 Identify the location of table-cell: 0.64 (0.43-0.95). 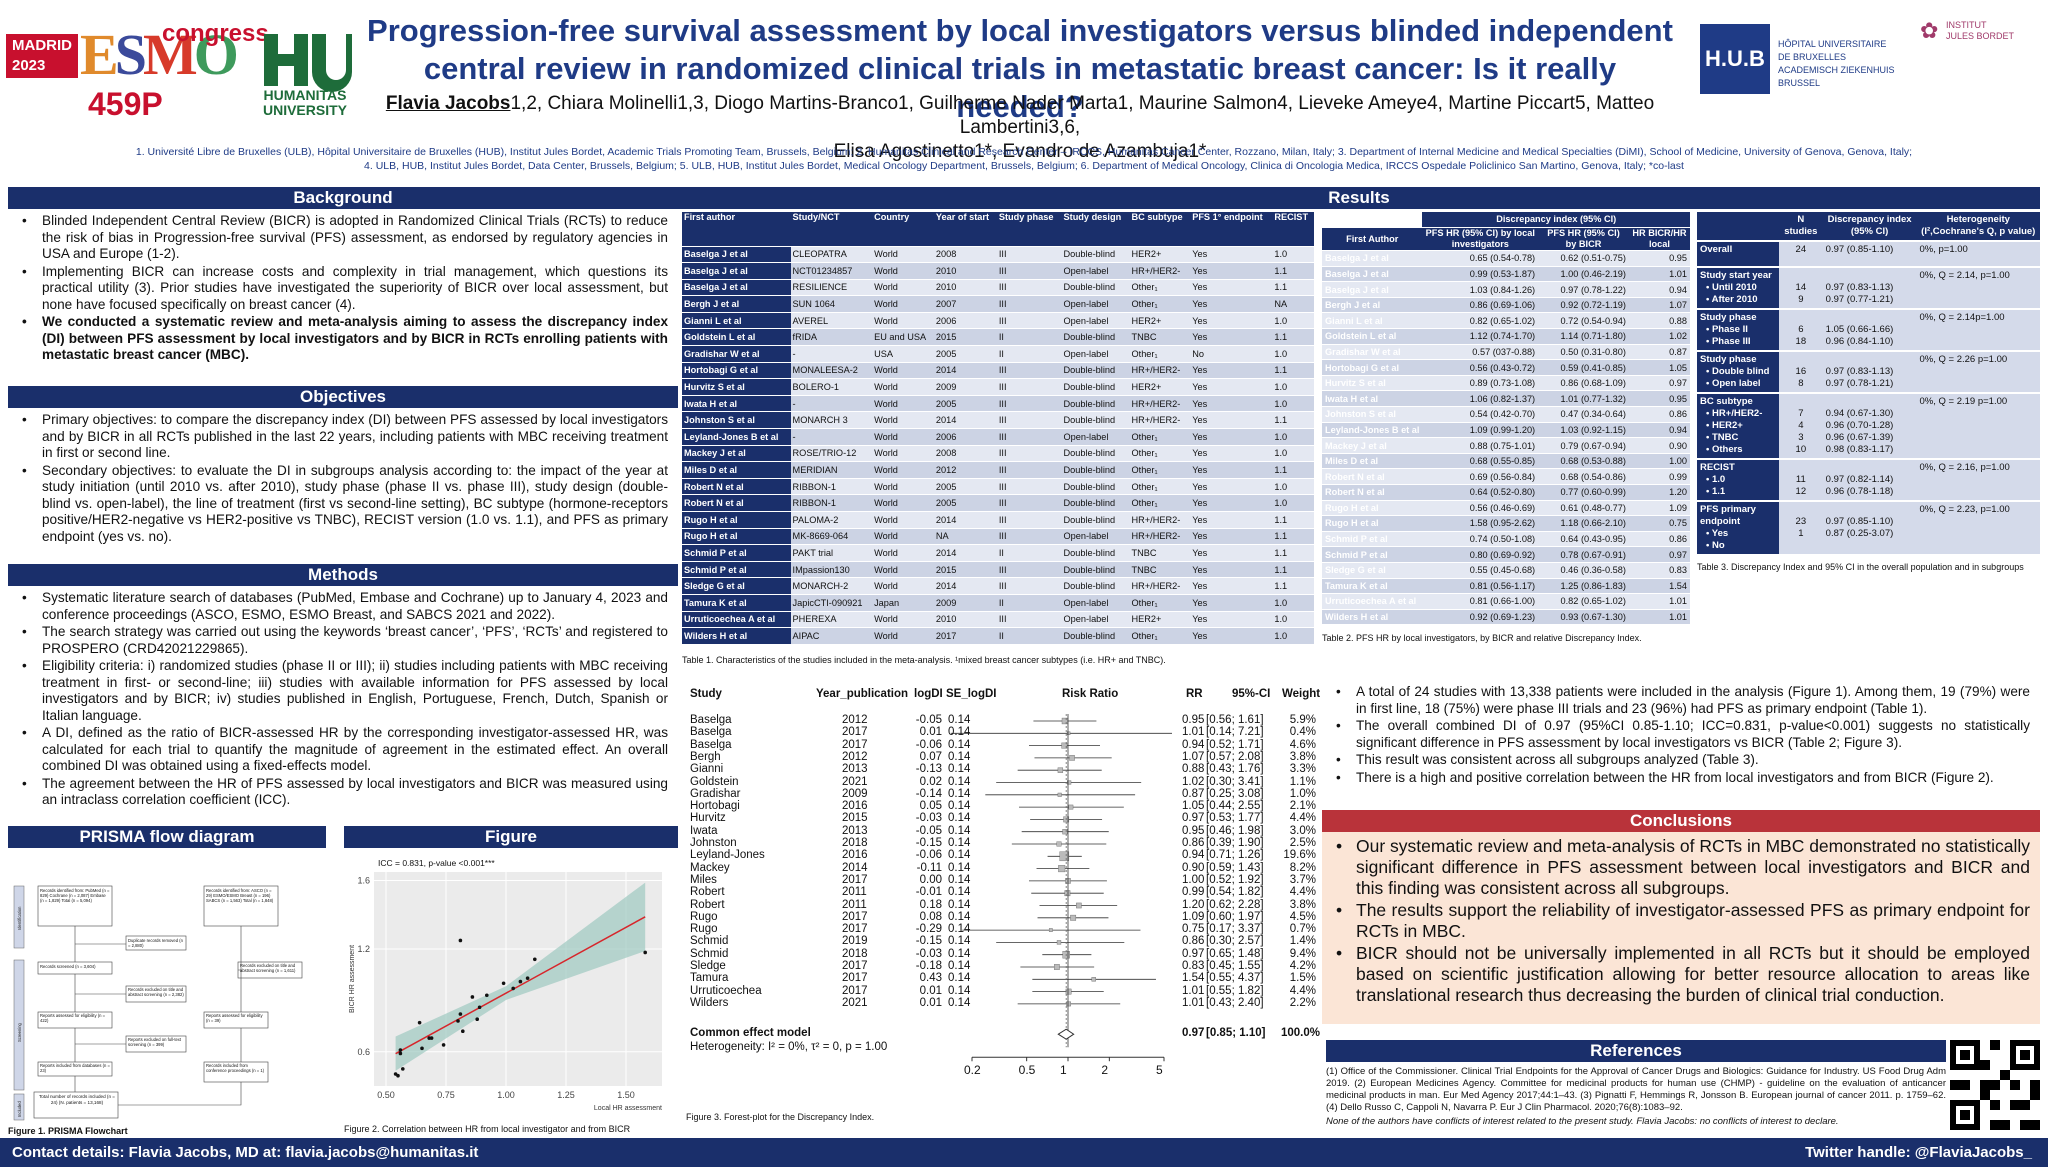
(1583, 539).